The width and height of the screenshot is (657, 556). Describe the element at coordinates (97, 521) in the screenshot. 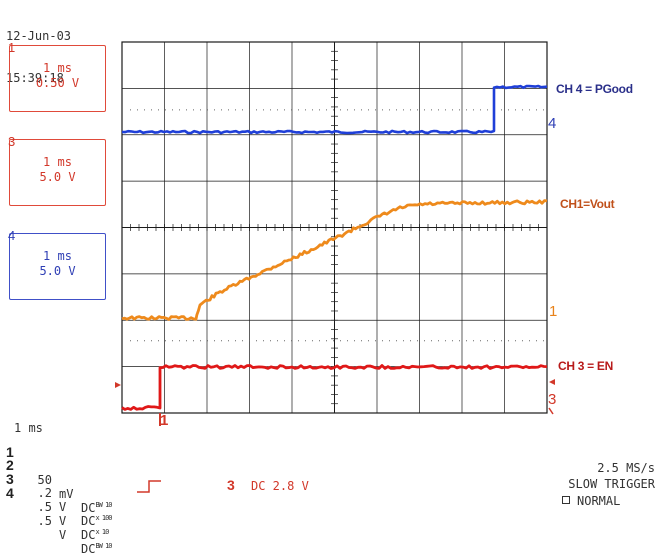

I see `ch2-coupling: DCx 100` at that location.